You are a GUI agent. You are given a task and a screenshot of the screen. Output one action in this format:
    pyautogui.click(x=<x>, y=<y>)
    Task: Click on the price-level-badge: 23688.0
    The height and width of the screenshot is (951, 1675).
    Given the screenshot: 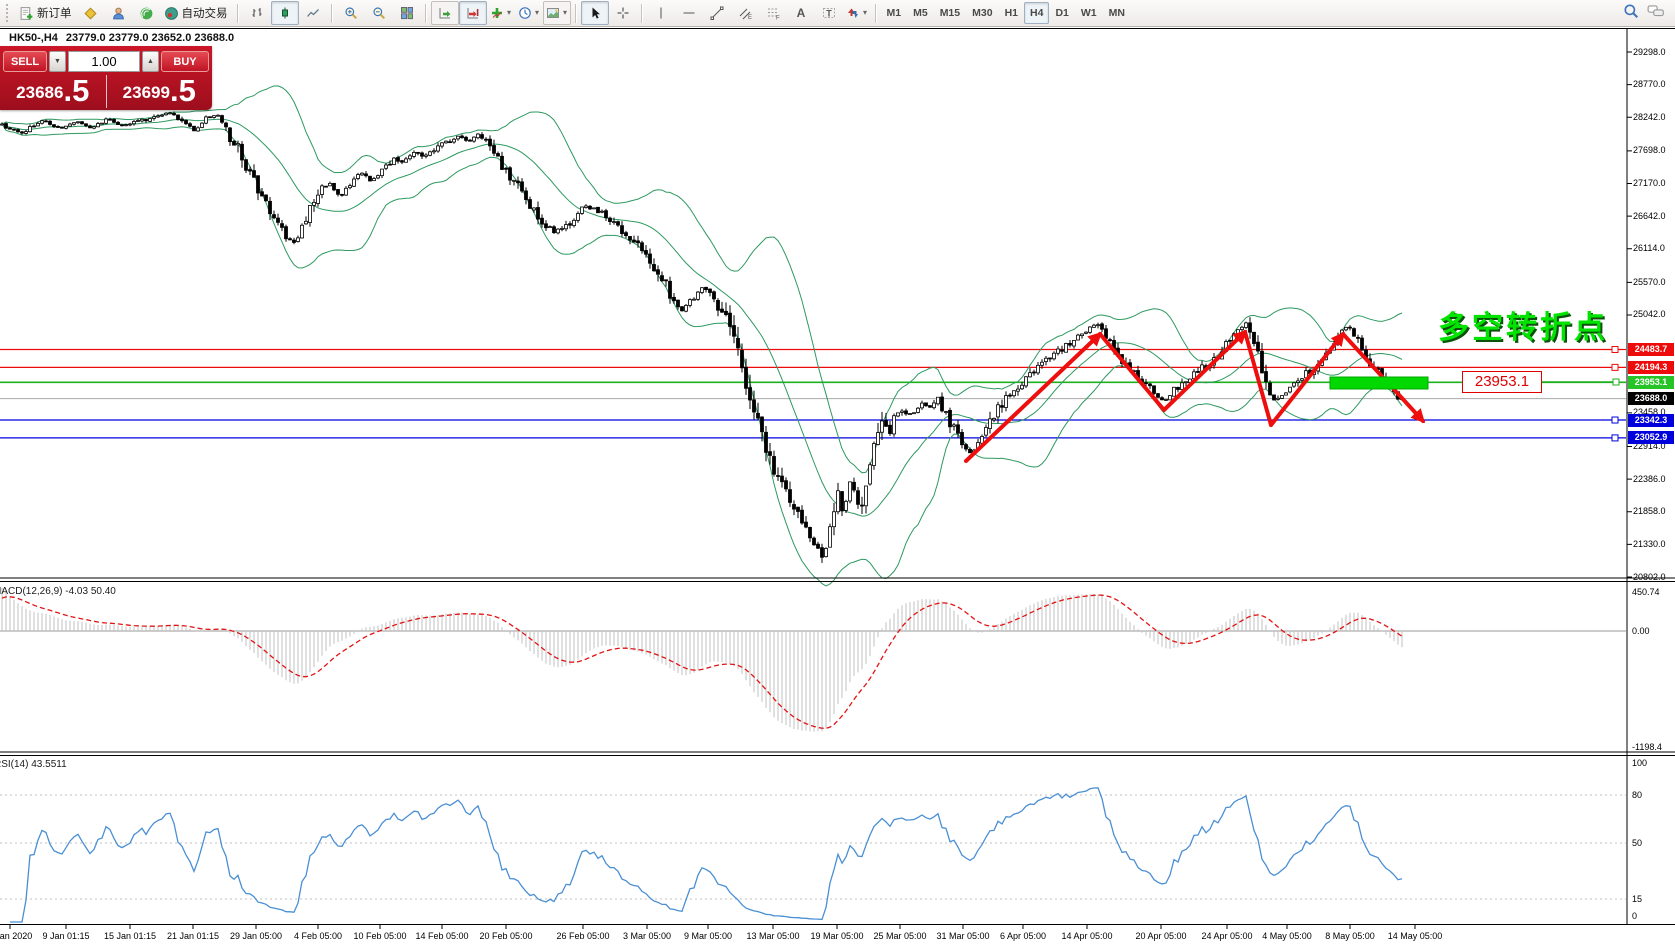 What is the action you would take?
    pyautogui.click(x=1651, y=399)
    